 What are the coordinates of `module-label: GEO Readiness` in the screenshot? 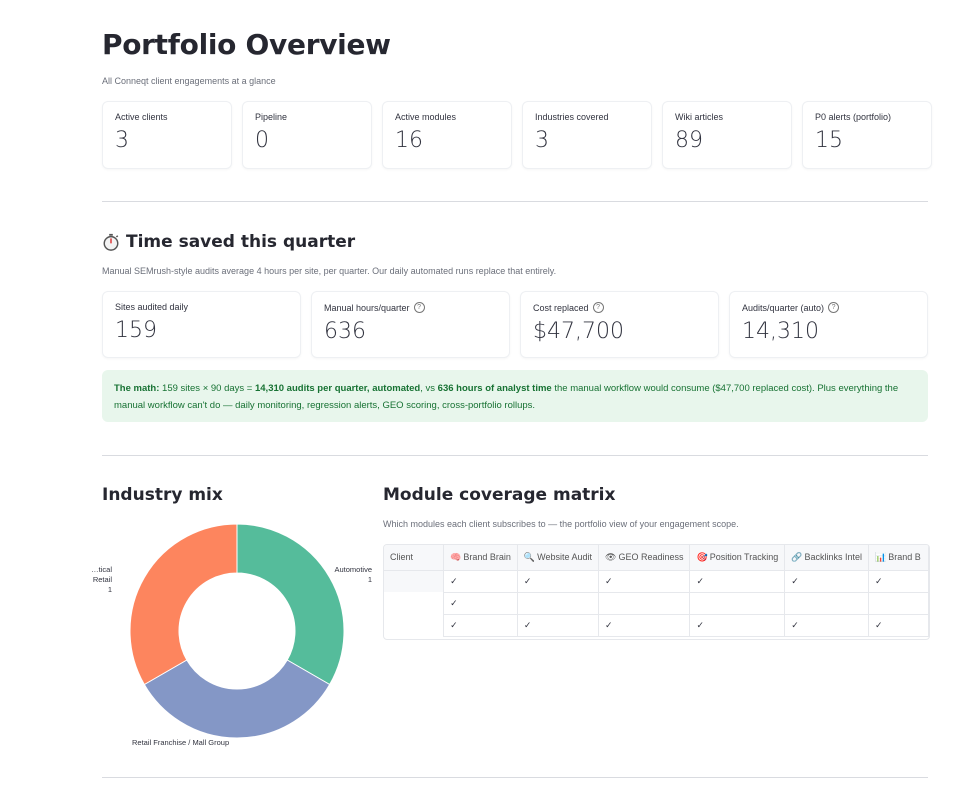 It's located at (651, 556).